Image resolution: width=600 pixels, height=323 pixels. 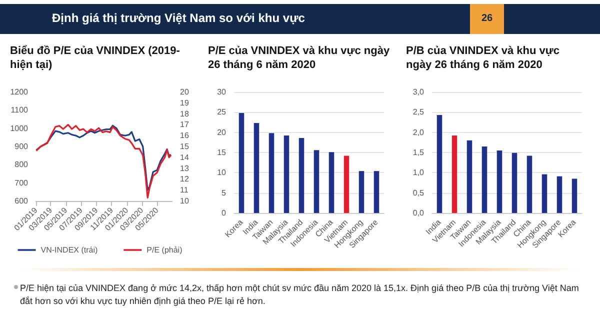 What do you see at coordinates (164, 250) in the screenshot?
I see `legend-label: P/E (phải)` at bounding box center [164, 250].